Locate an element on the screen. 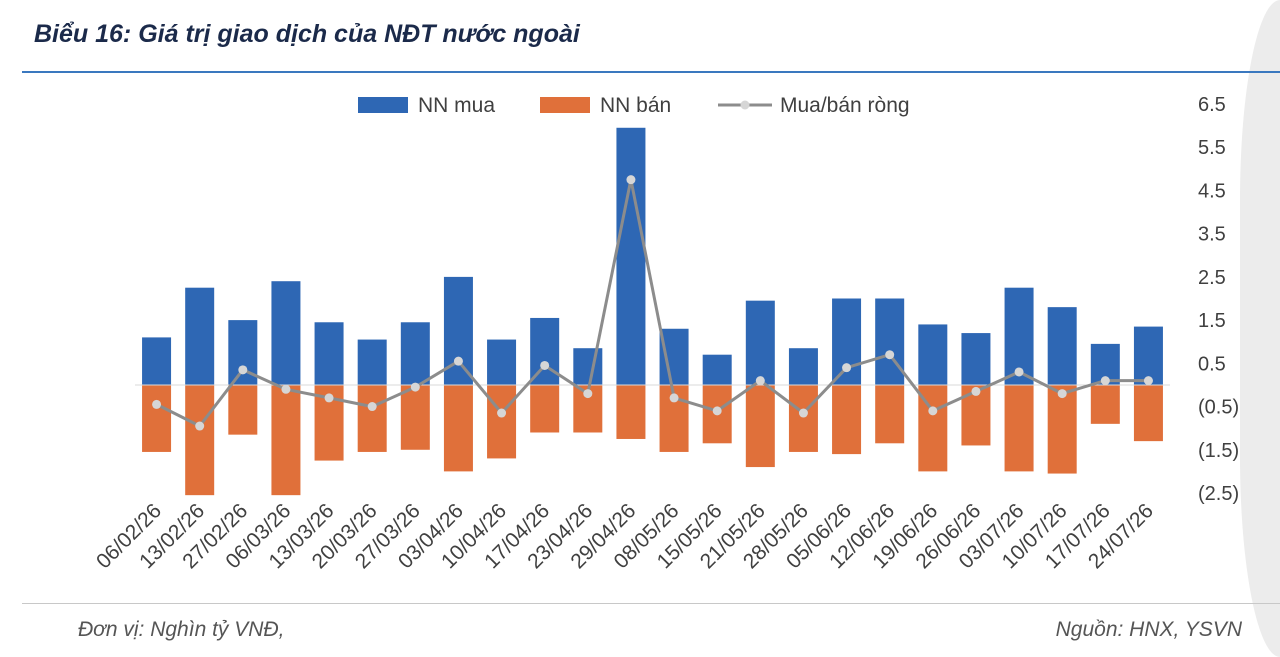 Image resolution: width=1280 pixels, height=657 pixels. legend-label-sell: NN bán is located at coordinates (635, 105).